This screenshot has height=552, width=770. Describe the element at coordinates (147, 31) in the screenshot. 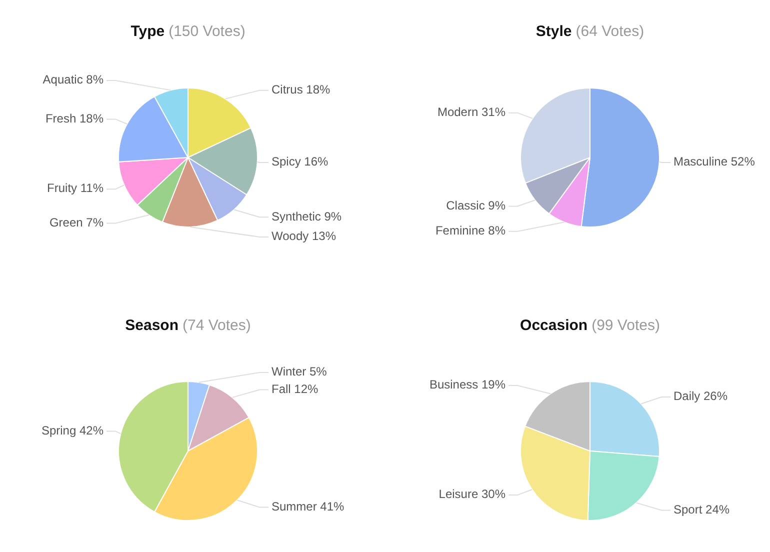

I see `chart-title: Type` at that location.